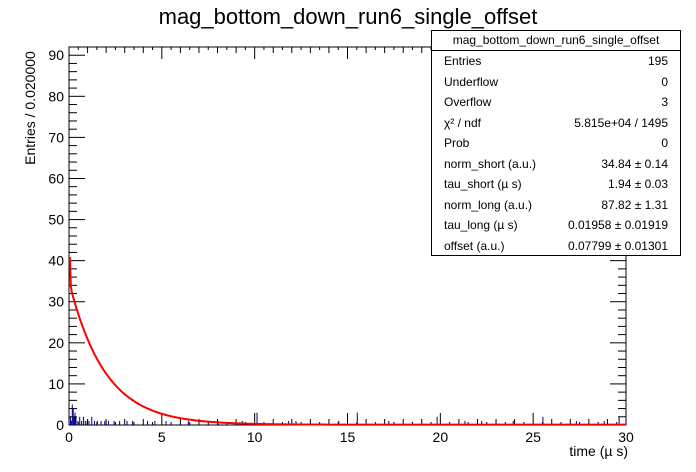 This screenshot has height=472, width=696. I want to click on y-tick-label: 30, so click(56, 302).